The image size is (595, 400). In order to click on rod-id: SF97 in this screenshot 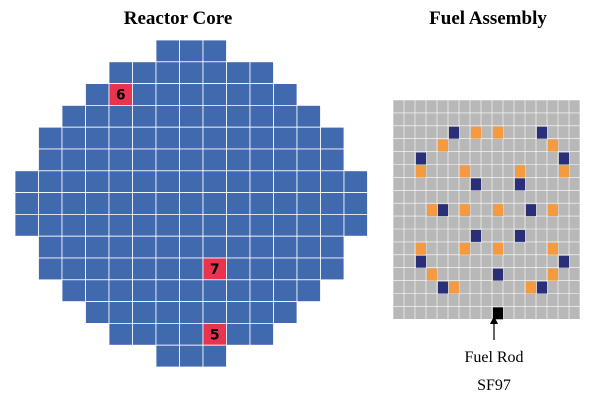, I will do `click(494, 385)`.